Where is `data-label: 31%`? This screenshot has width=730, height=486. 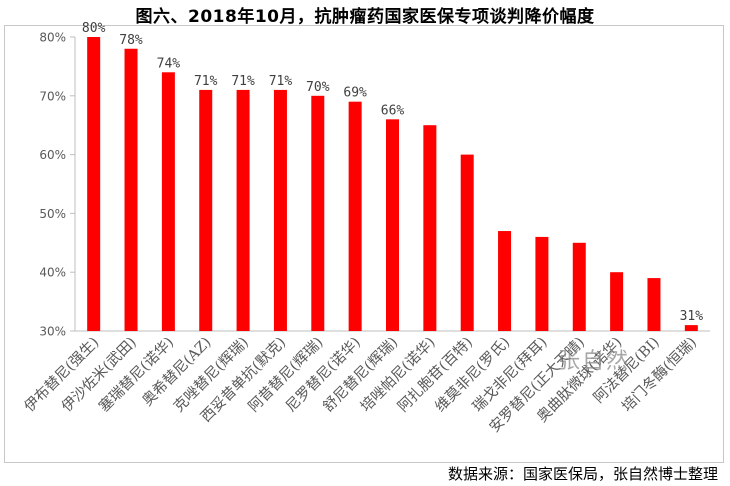 data-label: 31% is located at coordinates (692, 316).